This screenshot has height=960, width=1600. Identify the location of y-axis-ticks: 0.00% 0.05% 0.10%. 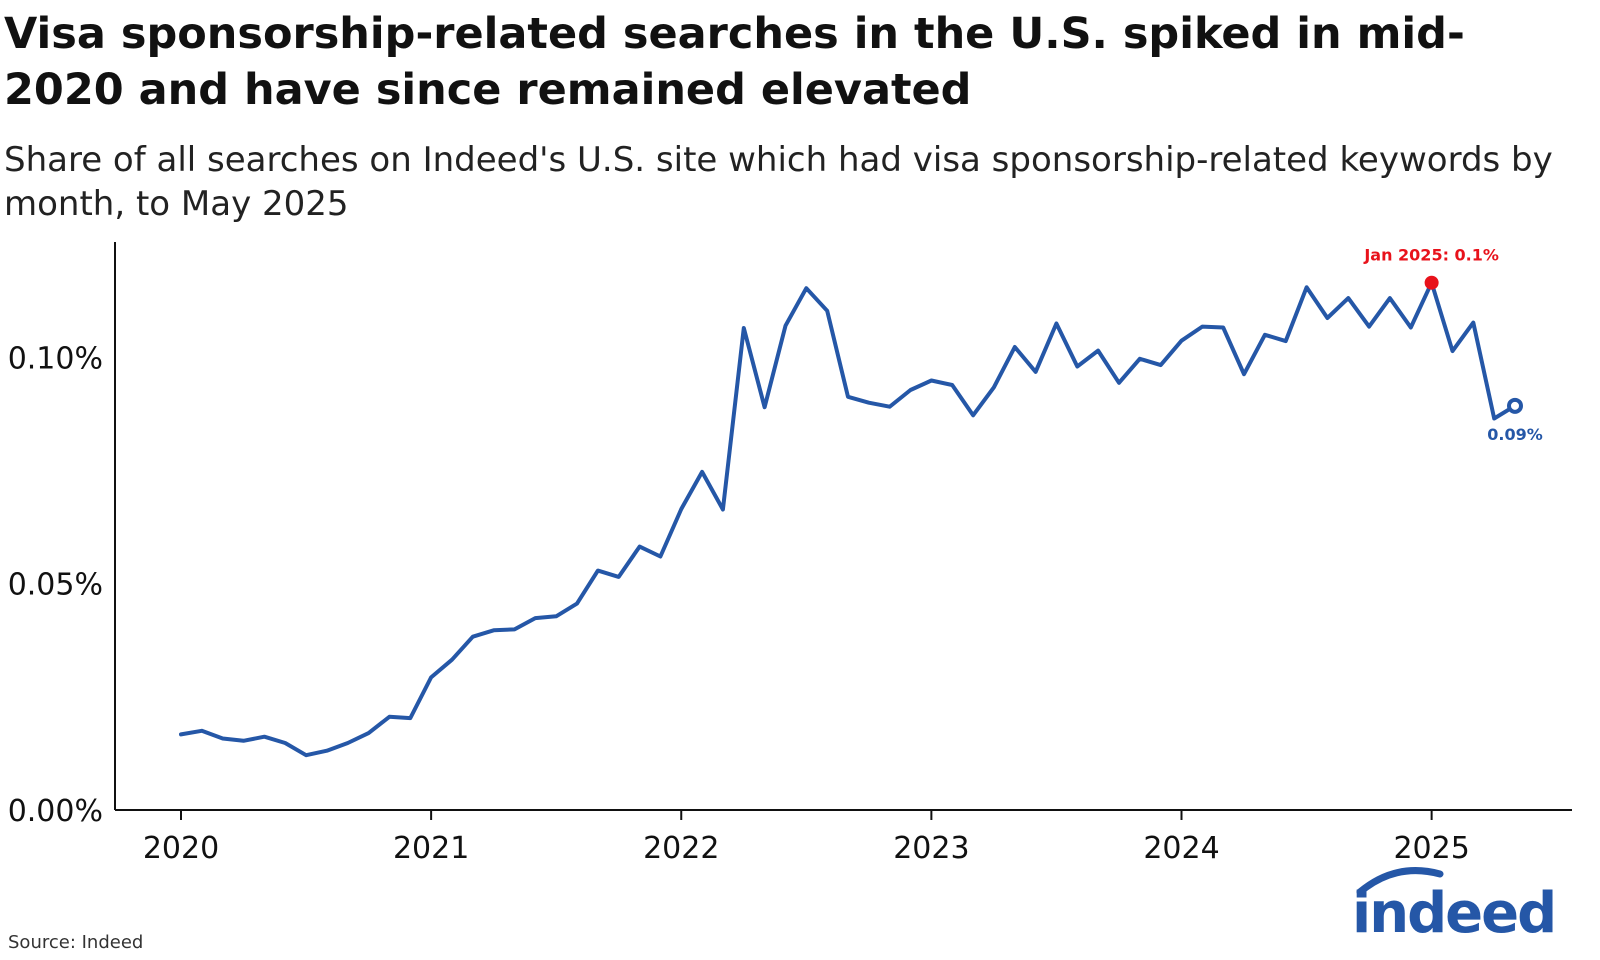
(55, 585).